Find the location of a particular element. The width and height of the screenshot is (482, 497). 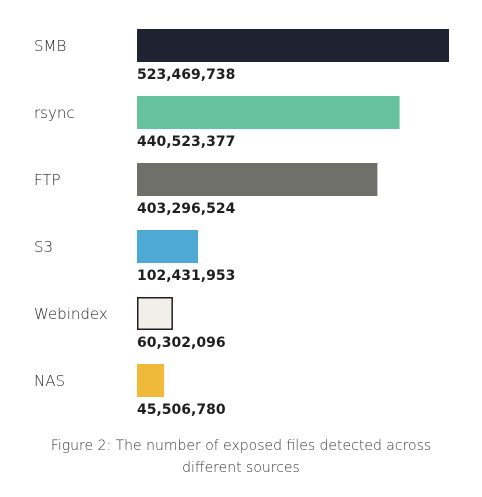

figure-caption-line-2: different sources is located at coordinates (241, 468).